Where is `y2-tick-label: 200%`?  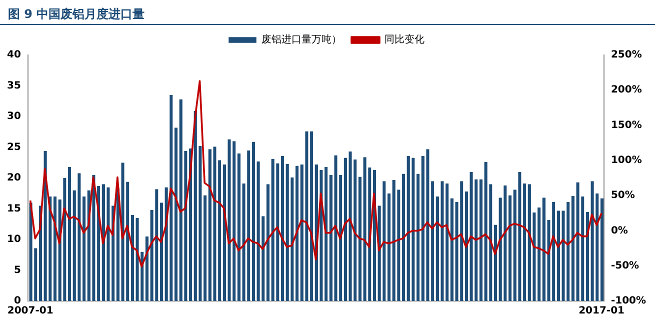 y2-tick-label: 200% is located at coordinates (626, 90).